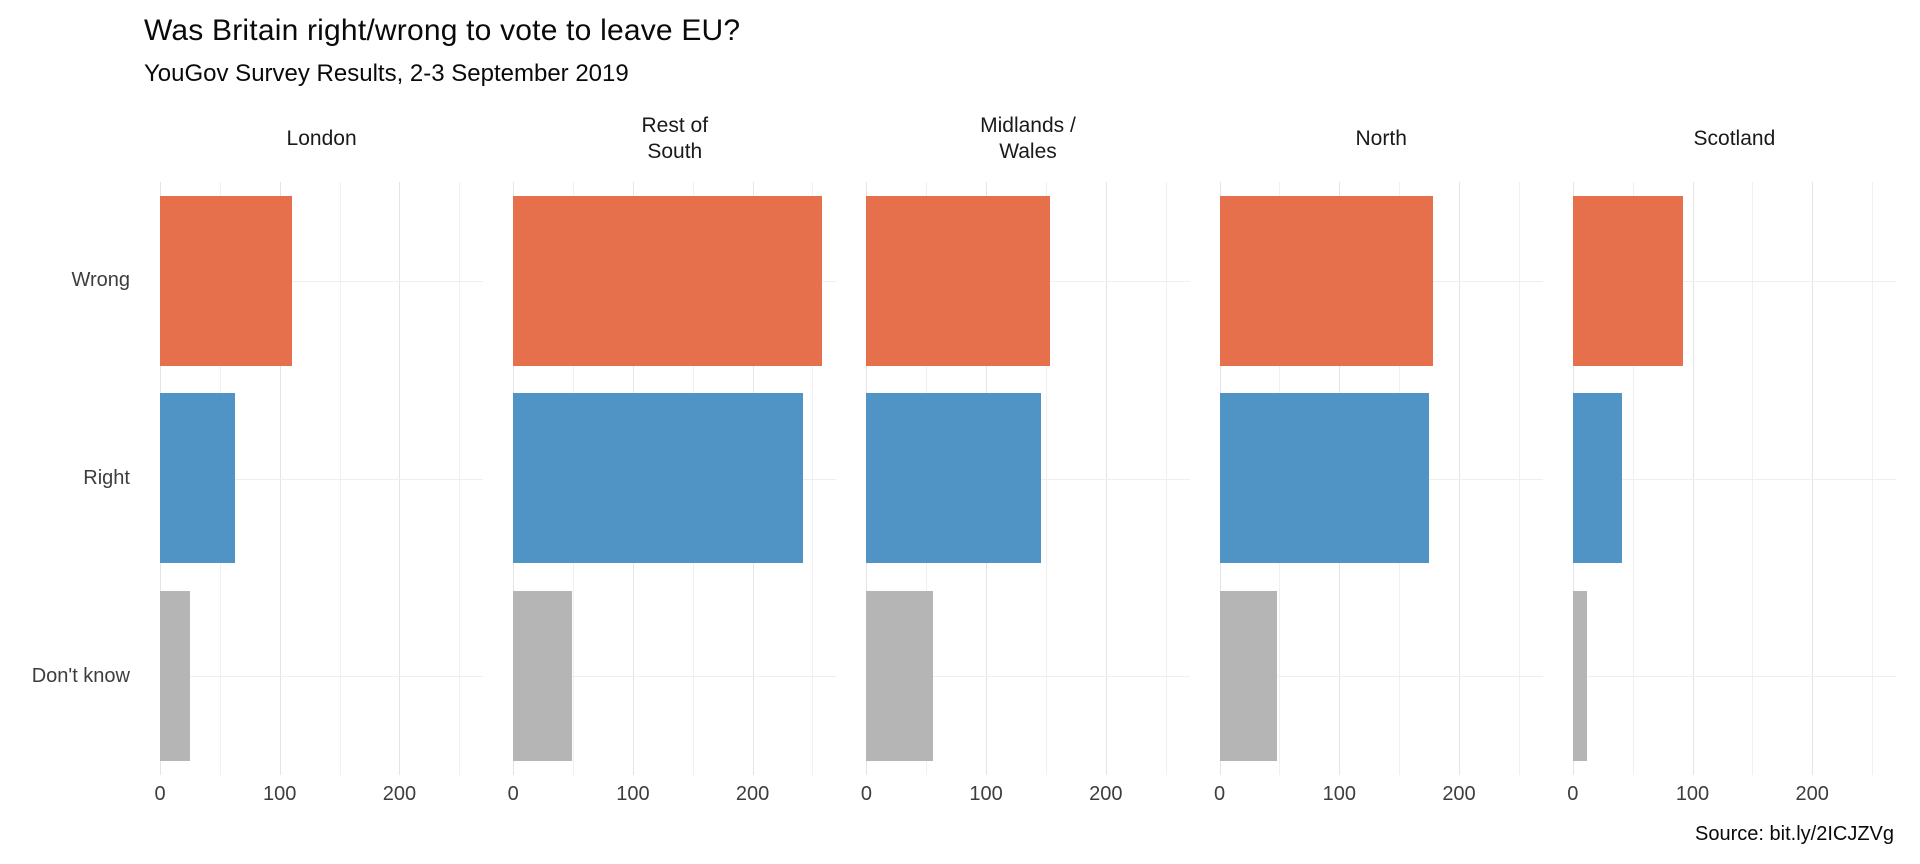 This screenshot has height=864, width=1920. What do you see at coordinates (1025, 801) in the screenshot?
I see `x-axis-midlands-wales: 0 100 200` at bounding box center [1025, 801].